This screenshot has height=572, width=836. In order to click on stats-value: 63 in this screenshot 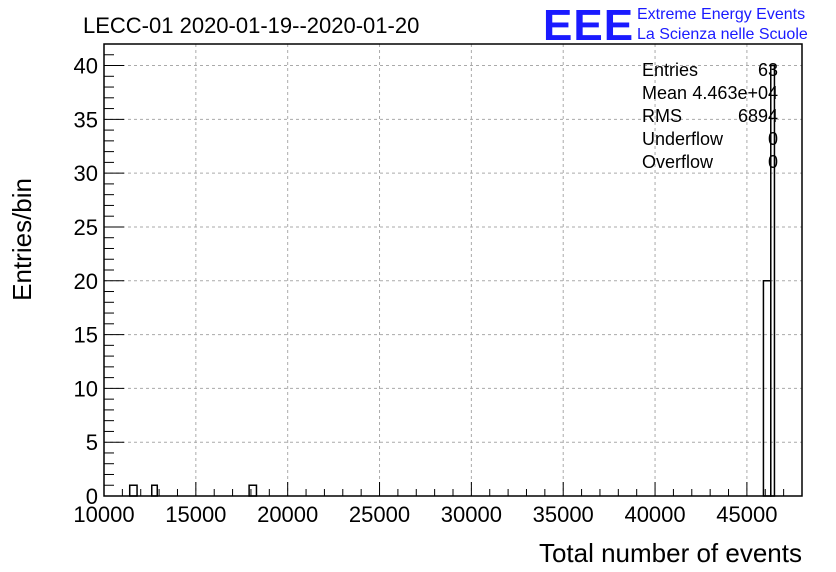, I will do `click(768, 70)`.